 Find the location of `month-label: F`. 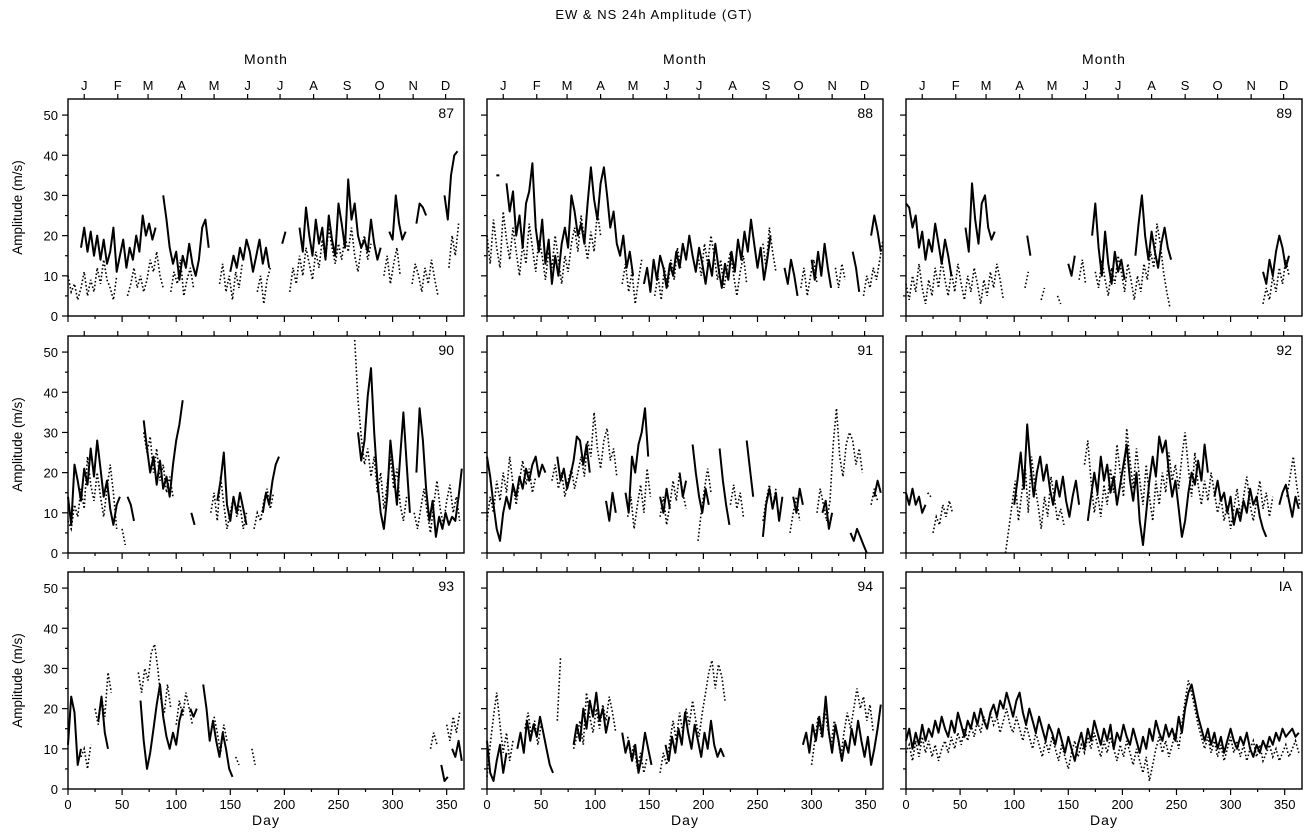

month-label: F is located at coordinates (956, 85).